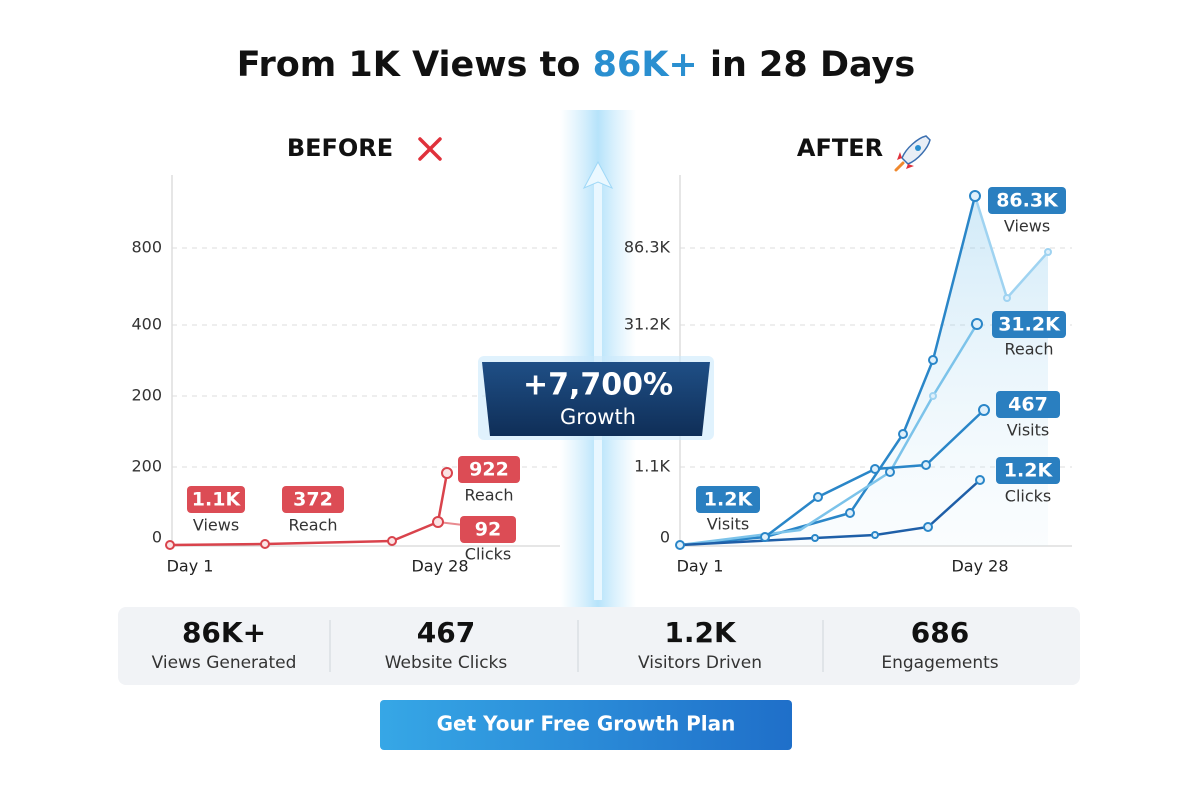 This screenshot has width=1200, height=804. I want to click on badge-value: +7,700%, so click(598, 385).